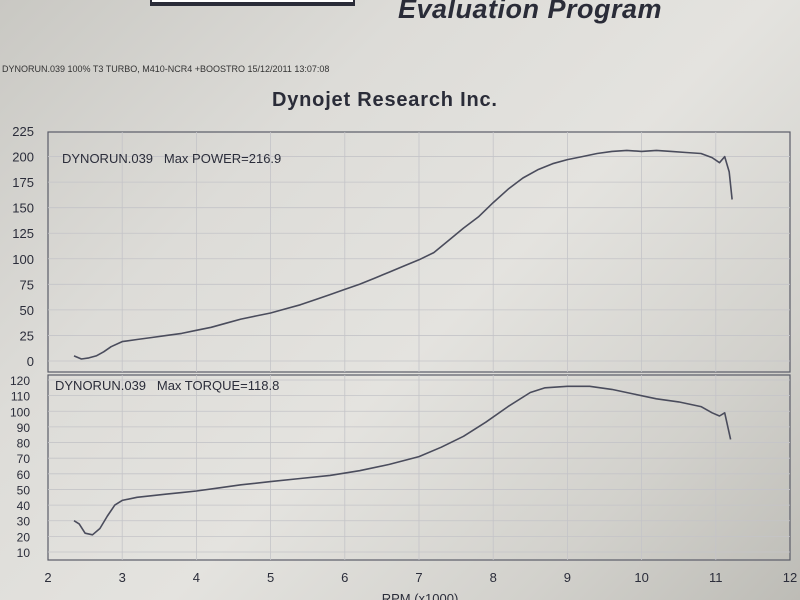 Image resolution: width=800 pixels, height=600 pixels. I want to click on power-ytick-label: 125, so click(23, 233).